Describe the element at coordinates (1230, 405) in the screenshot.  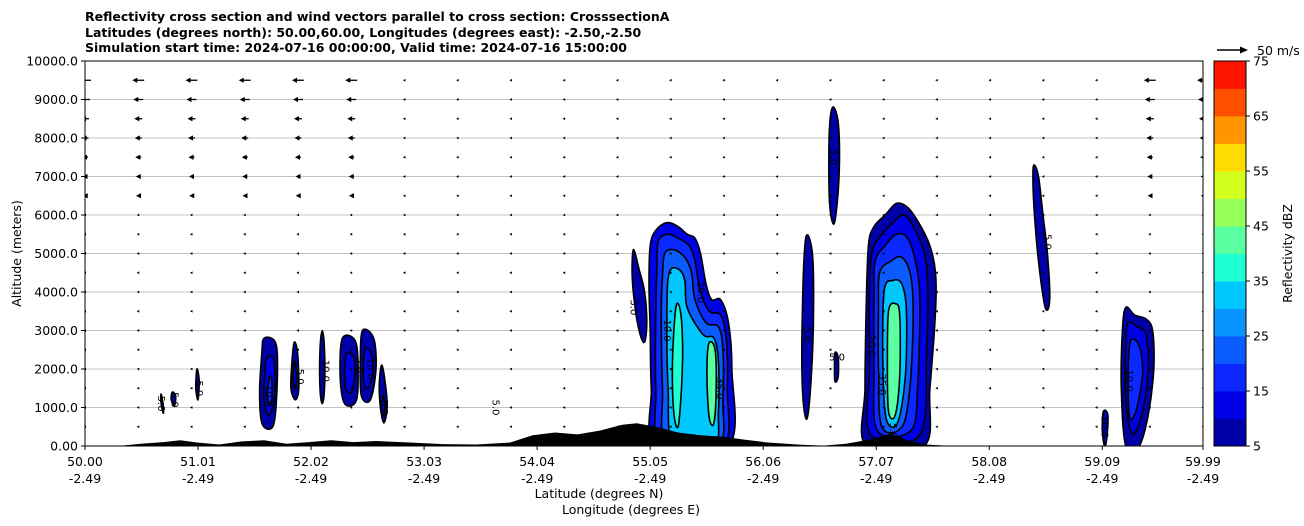
I see `colorbar-segment` at that location.